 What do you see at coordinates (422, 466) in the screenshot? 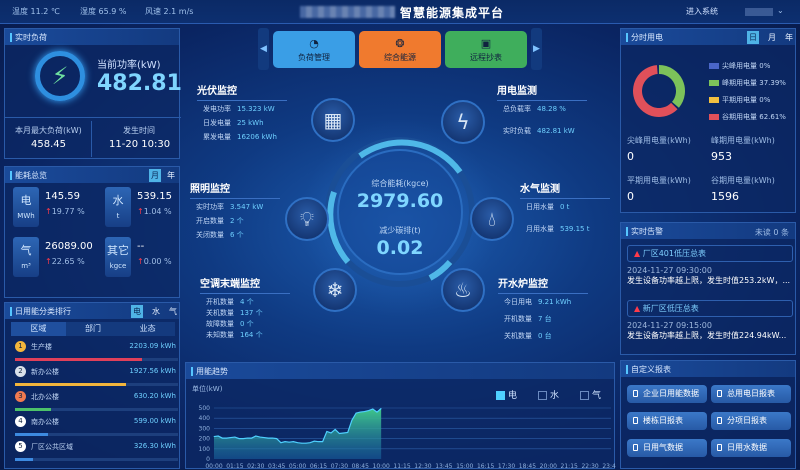
I see `x-tick-label: 12:30` at bounding box center [422, 466].